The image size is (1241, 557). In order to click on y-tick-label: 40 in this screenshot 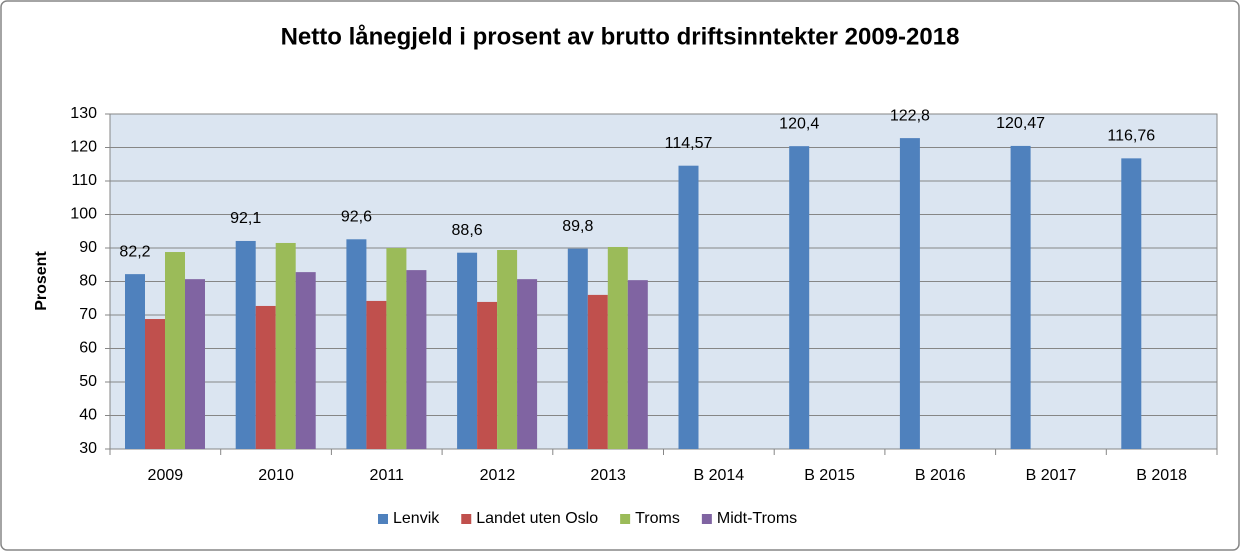, I will do `click(88, 415)`.